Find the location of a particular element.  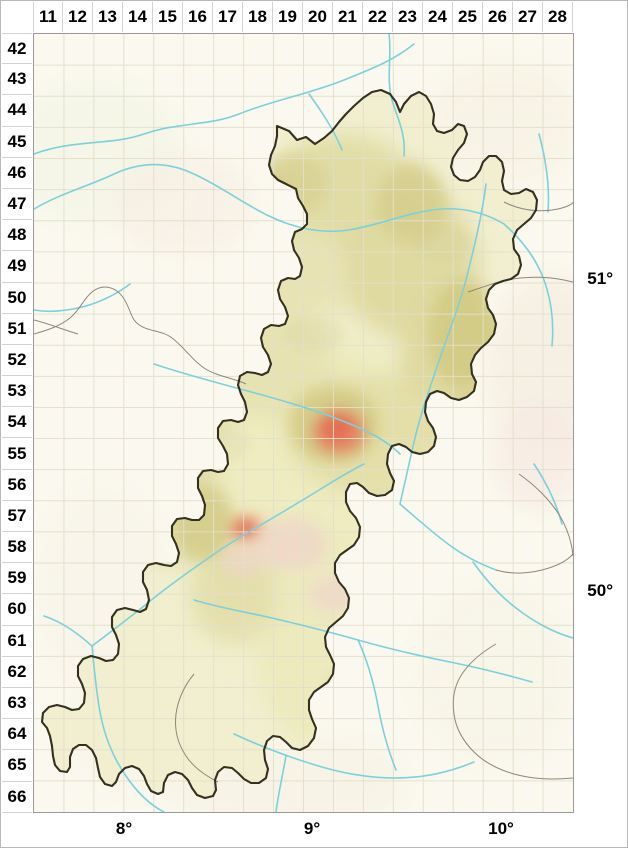

grid-row-header: 46 is located at coordinates (17, 173).